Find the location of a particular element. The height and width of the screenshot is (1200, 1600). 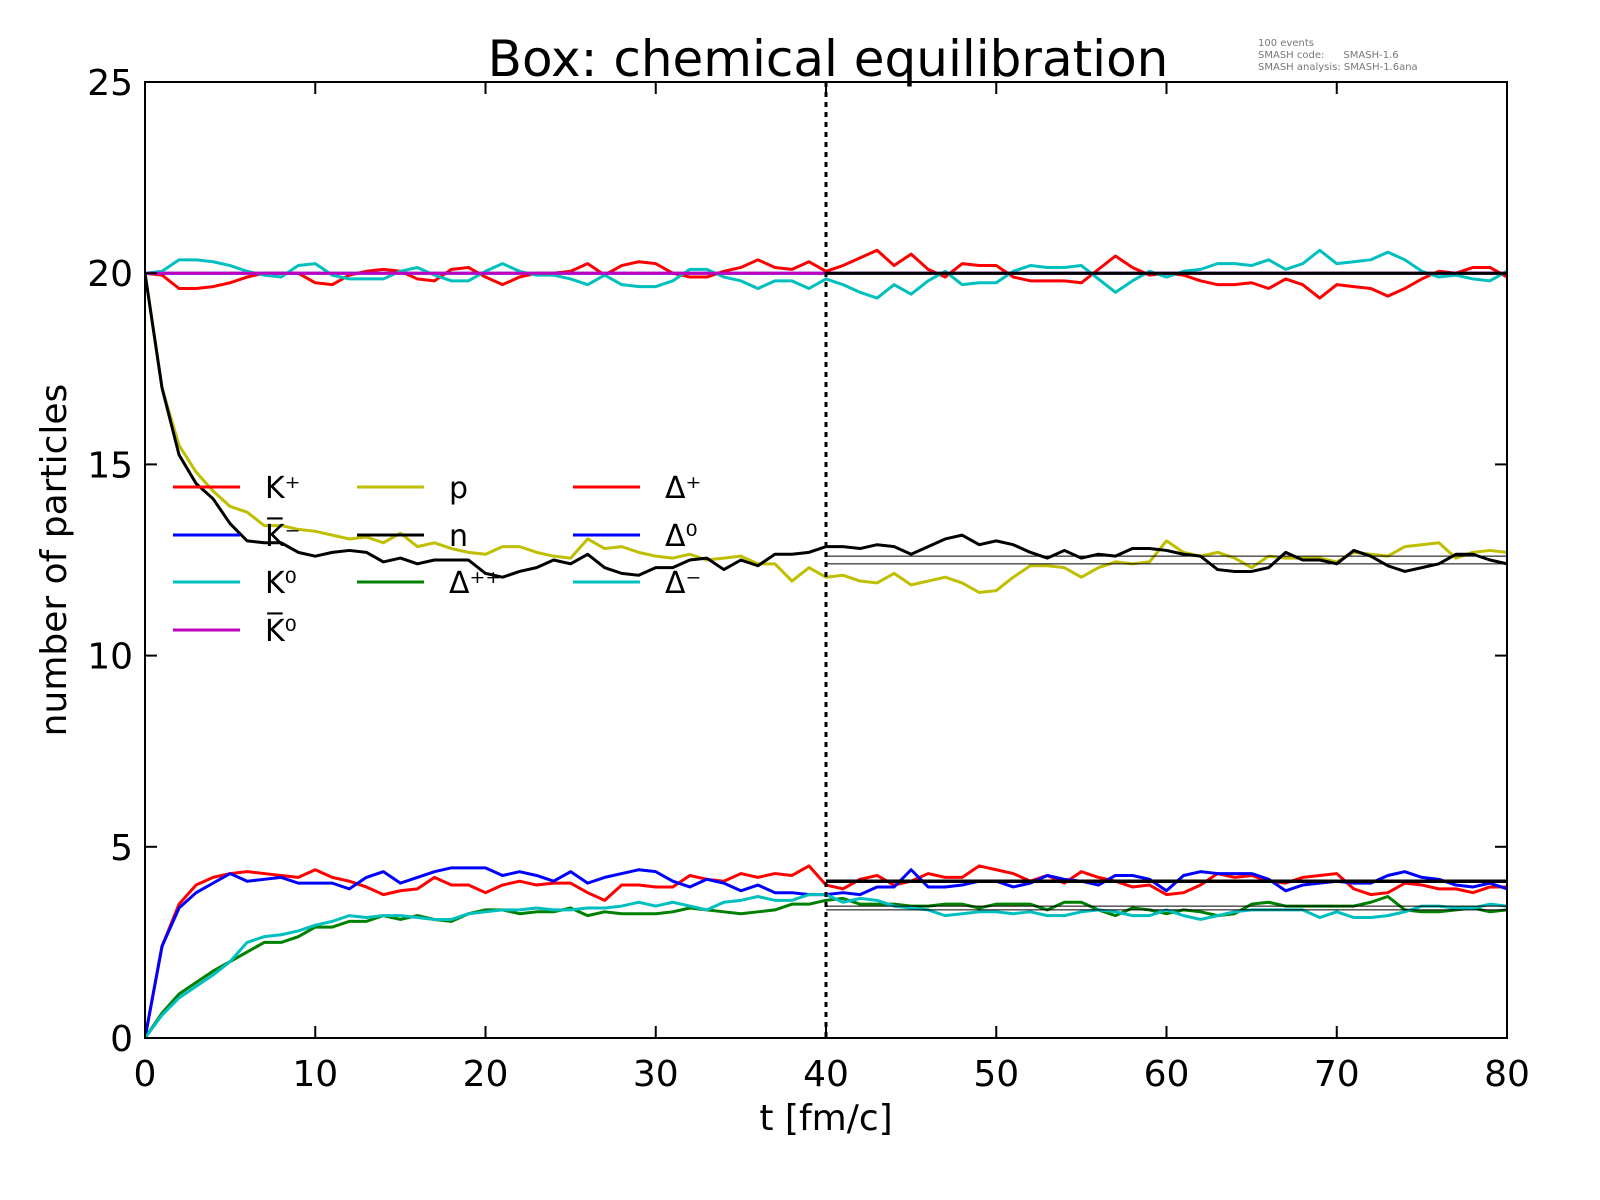

legend-item: p is located at coordinates (412, 488).